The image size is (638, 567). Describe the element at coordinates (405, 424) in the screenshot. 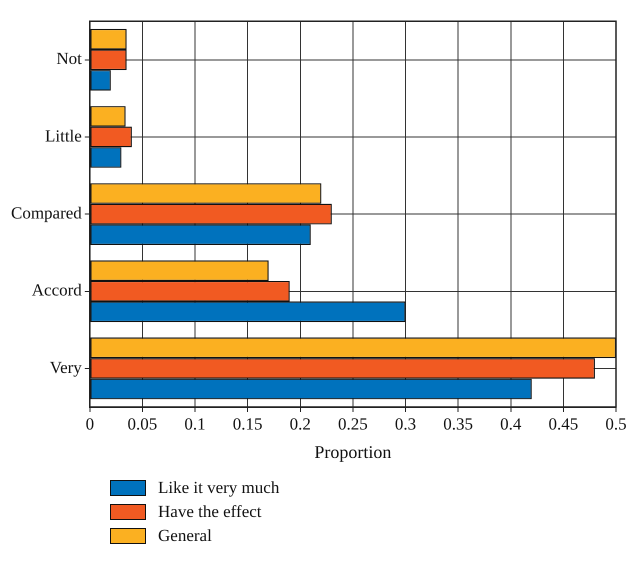

I see `x-tick-label: 0.3` at that location.